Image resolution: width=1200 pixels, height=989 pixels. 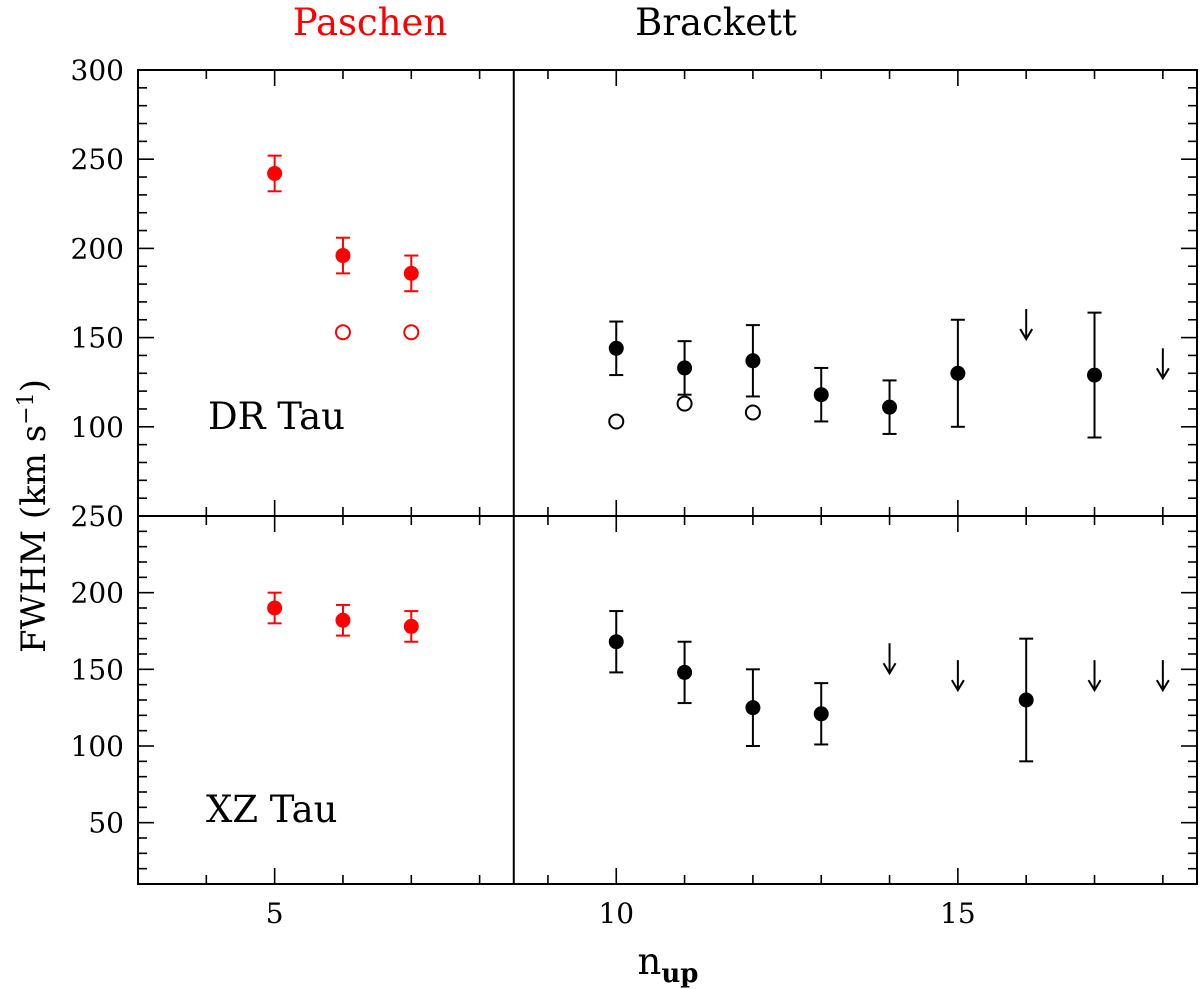 I want to click on xz-tau-ytick-label: 150, so click(x=97, y=669).